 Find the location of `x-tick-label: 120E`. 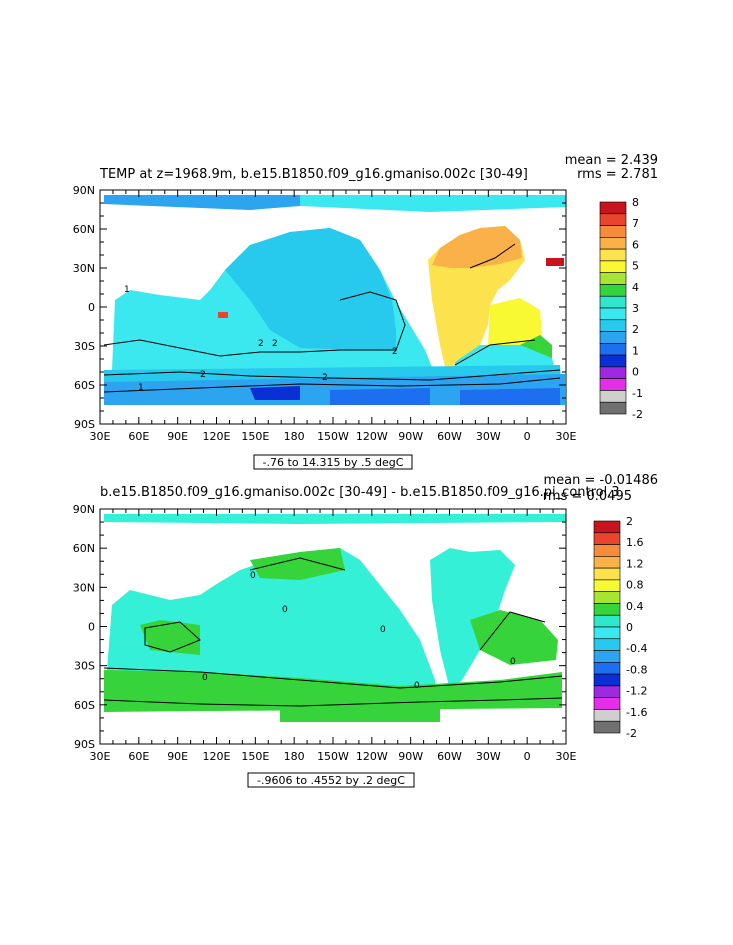

x-tick-label: 120E is located at coordinates (217, 436).